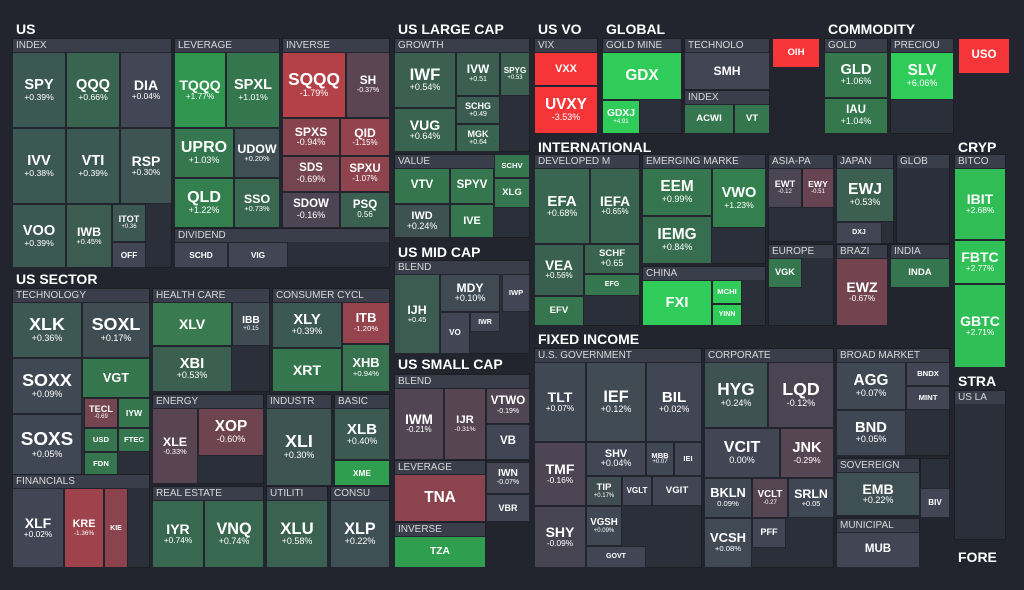 This screenshot has width=1024, height=590. What do you see at coordinates (450, 364) in the screenshot?
I see `section-title: US SMALL CAP` at bounding box center [450, 364].